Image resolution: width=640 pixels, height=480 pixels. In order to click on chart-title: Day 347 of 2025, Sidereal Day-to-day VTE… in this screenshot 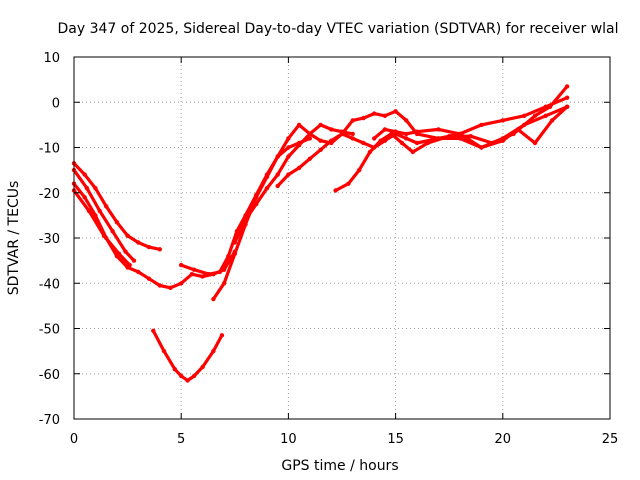, I will do `click(337, 29)`.